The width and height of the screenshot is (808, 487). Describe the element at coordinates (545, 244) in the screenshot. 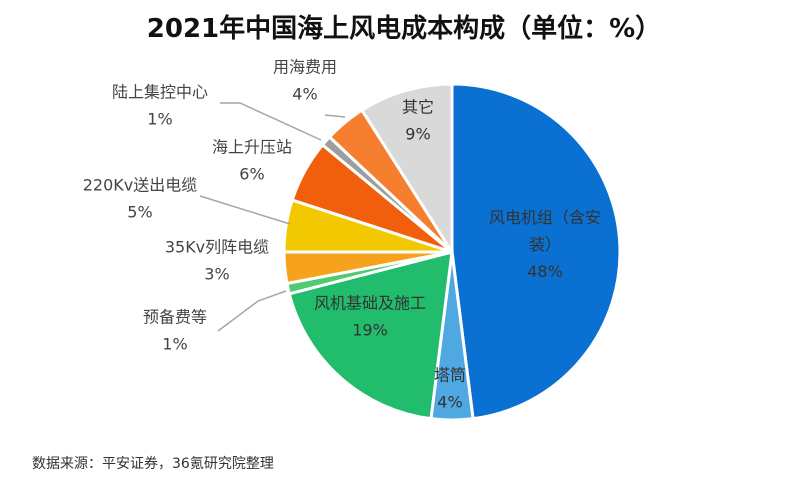

I see `slice-label: 风电机组（含安装） 48%` at that location.